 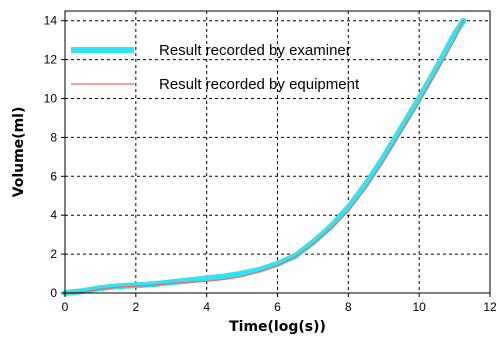 I want to click on y-tick-label: 4, so click(x=53, y=215).